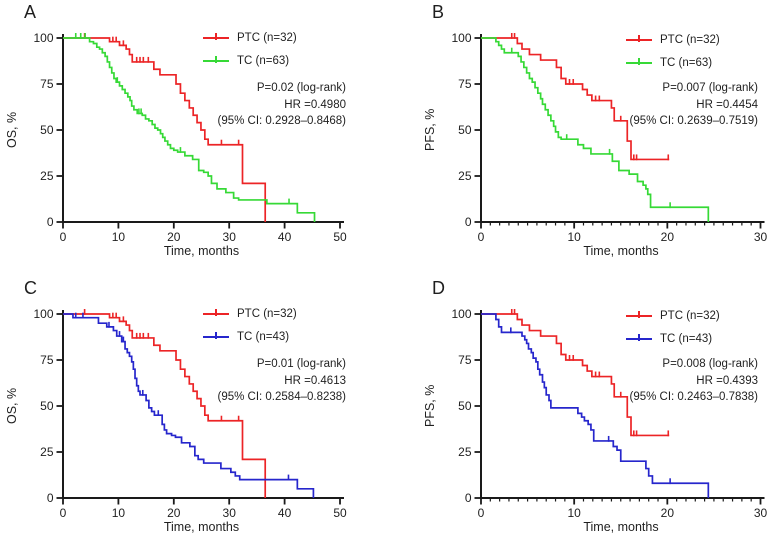  What do you see at coordinates (621, 251) in the screenshot?
I see `x-axis-title-b: Time, months` at bounding box center [621, 251].